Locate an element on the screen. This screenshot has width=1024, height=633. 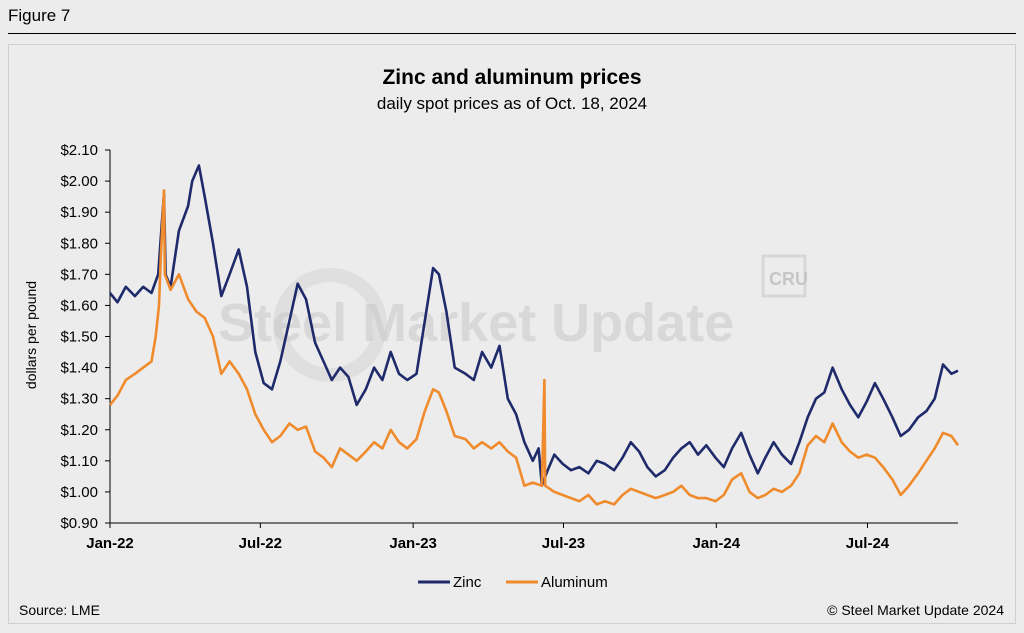
watermark: Steel Market Update CRU is located at coordinates (513, 318).